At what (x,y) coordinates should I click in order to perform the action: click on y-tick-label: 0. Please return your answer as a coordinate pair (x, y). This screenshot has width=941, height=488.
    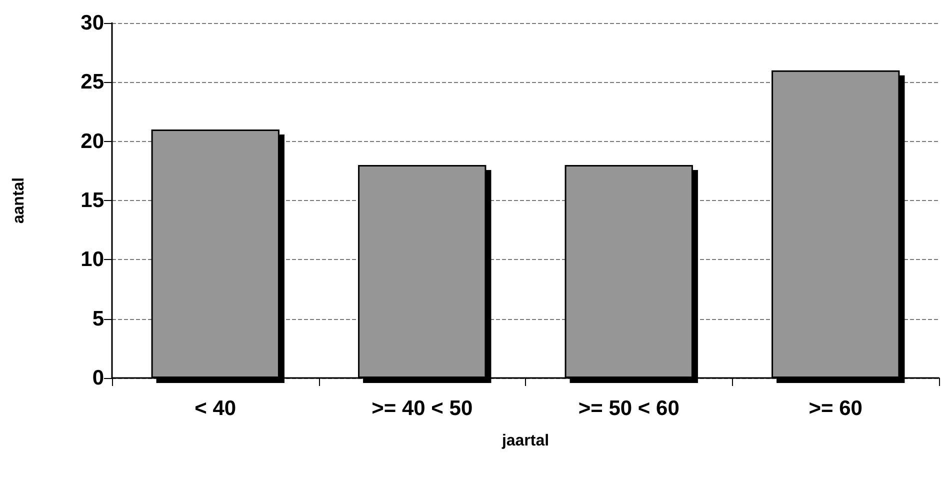
    Looking at the image, I should click on (98, 378).